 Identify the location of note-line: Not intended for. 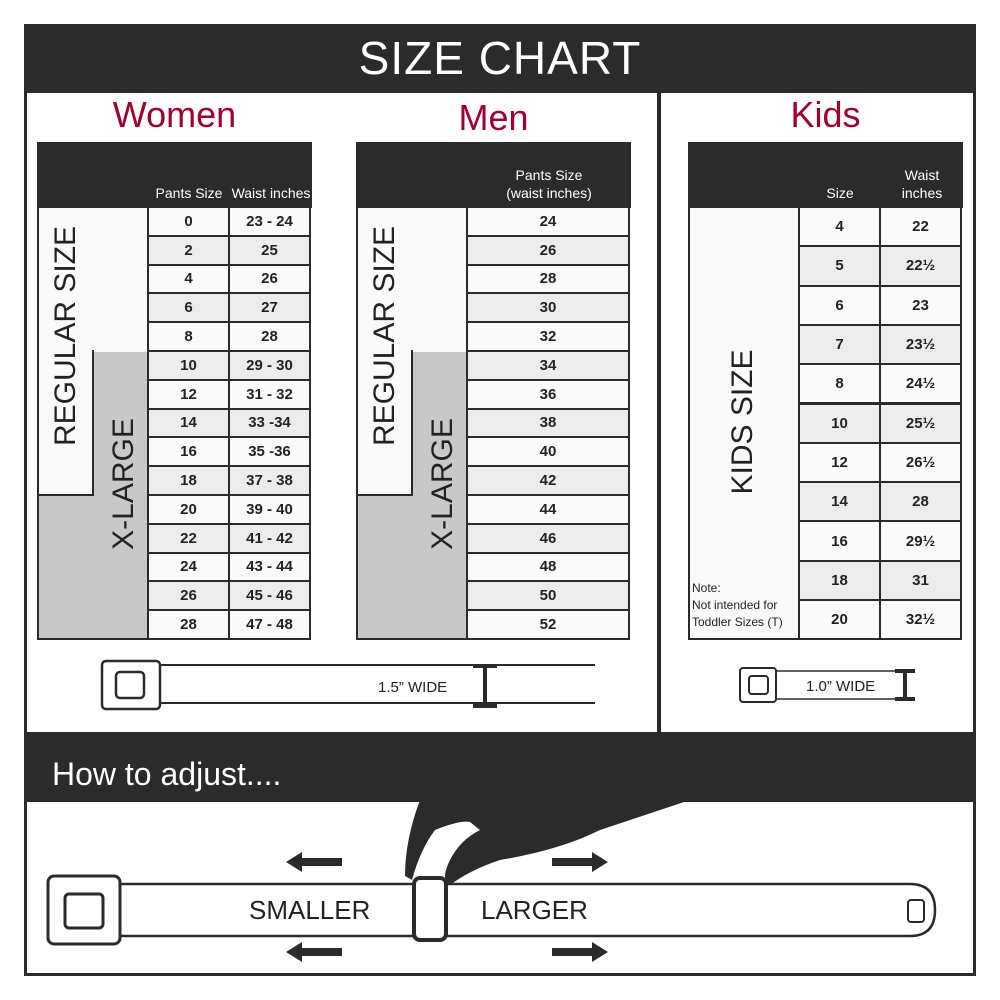
(735, 605).